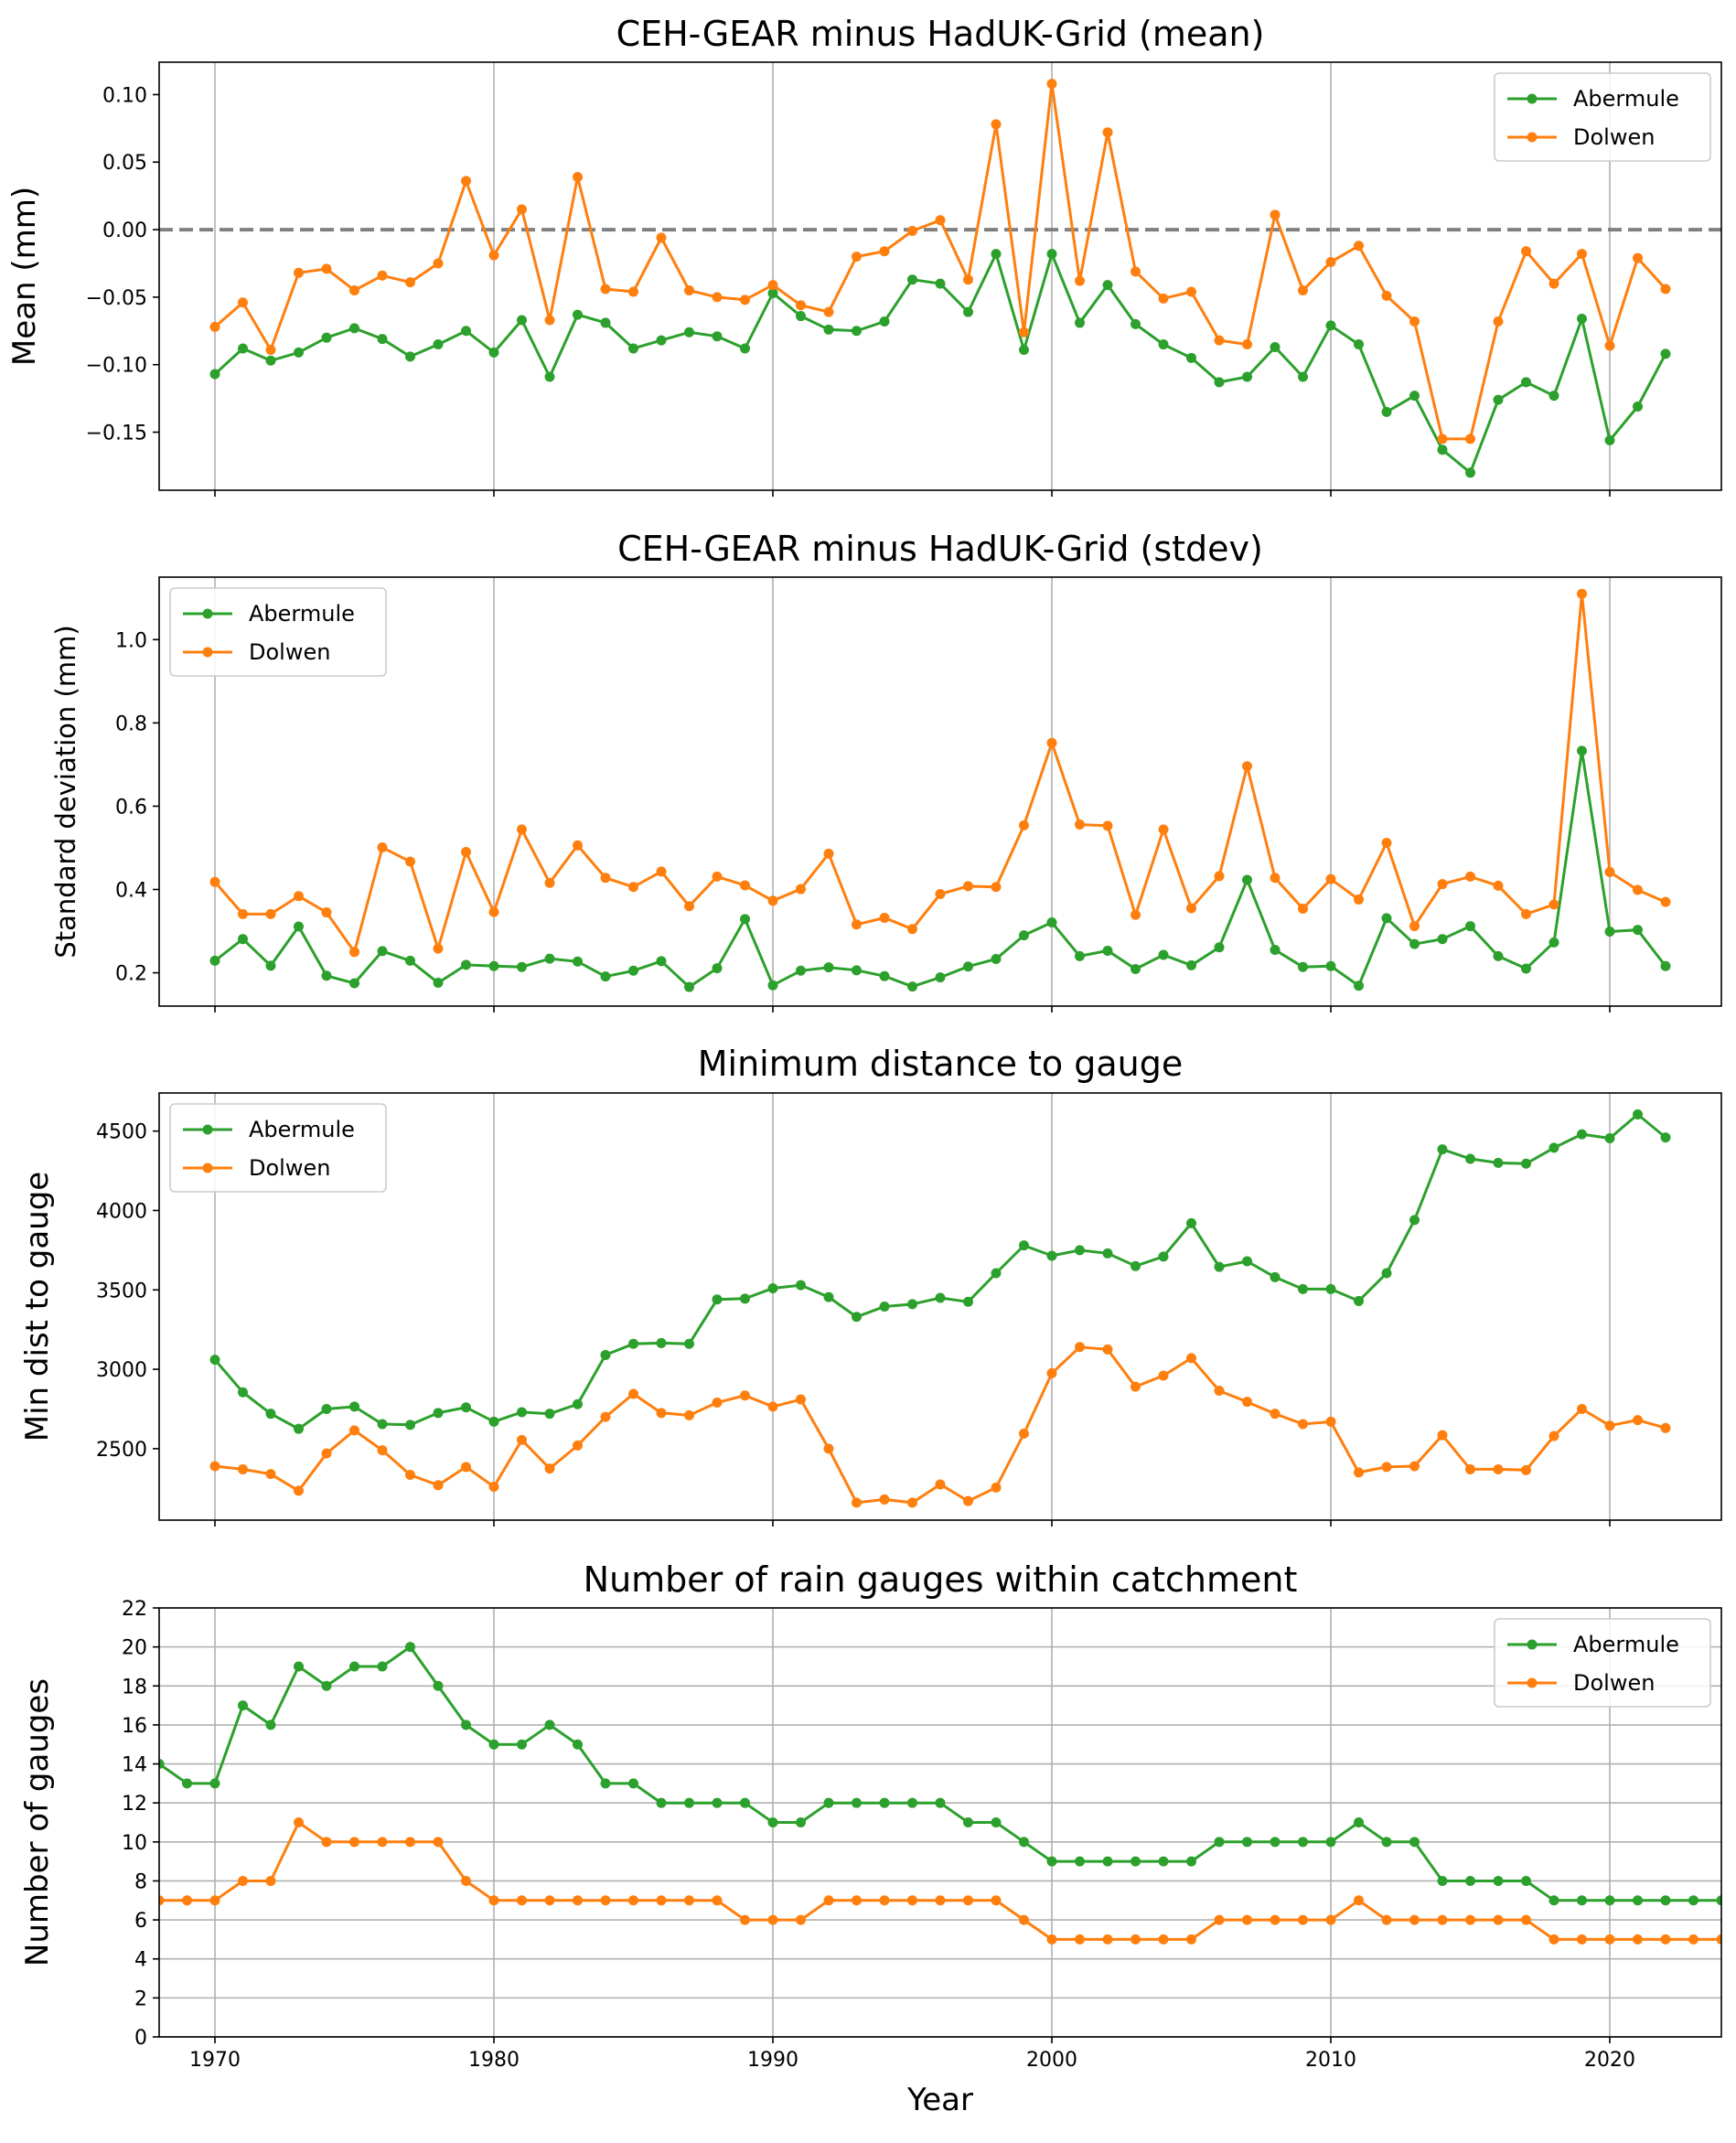 This screenshot has width=1736, height=2143. I want to click on x-tick-label: 1970, so click(215, 2060).